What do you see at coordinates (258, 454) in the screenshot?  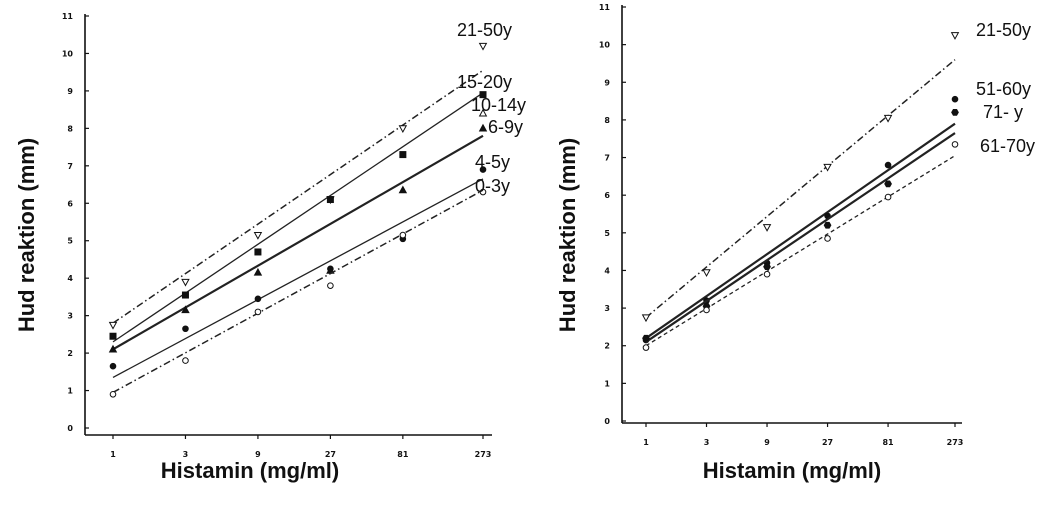 I see `x-tick-label: 9` at bounding box center [258, 454].